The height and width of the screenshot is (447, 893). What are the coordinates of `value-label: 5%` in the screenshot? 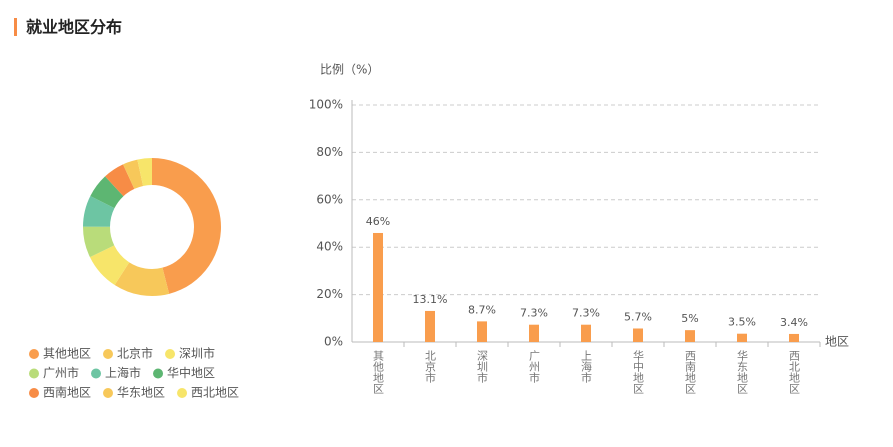 It's located at (689, 318).